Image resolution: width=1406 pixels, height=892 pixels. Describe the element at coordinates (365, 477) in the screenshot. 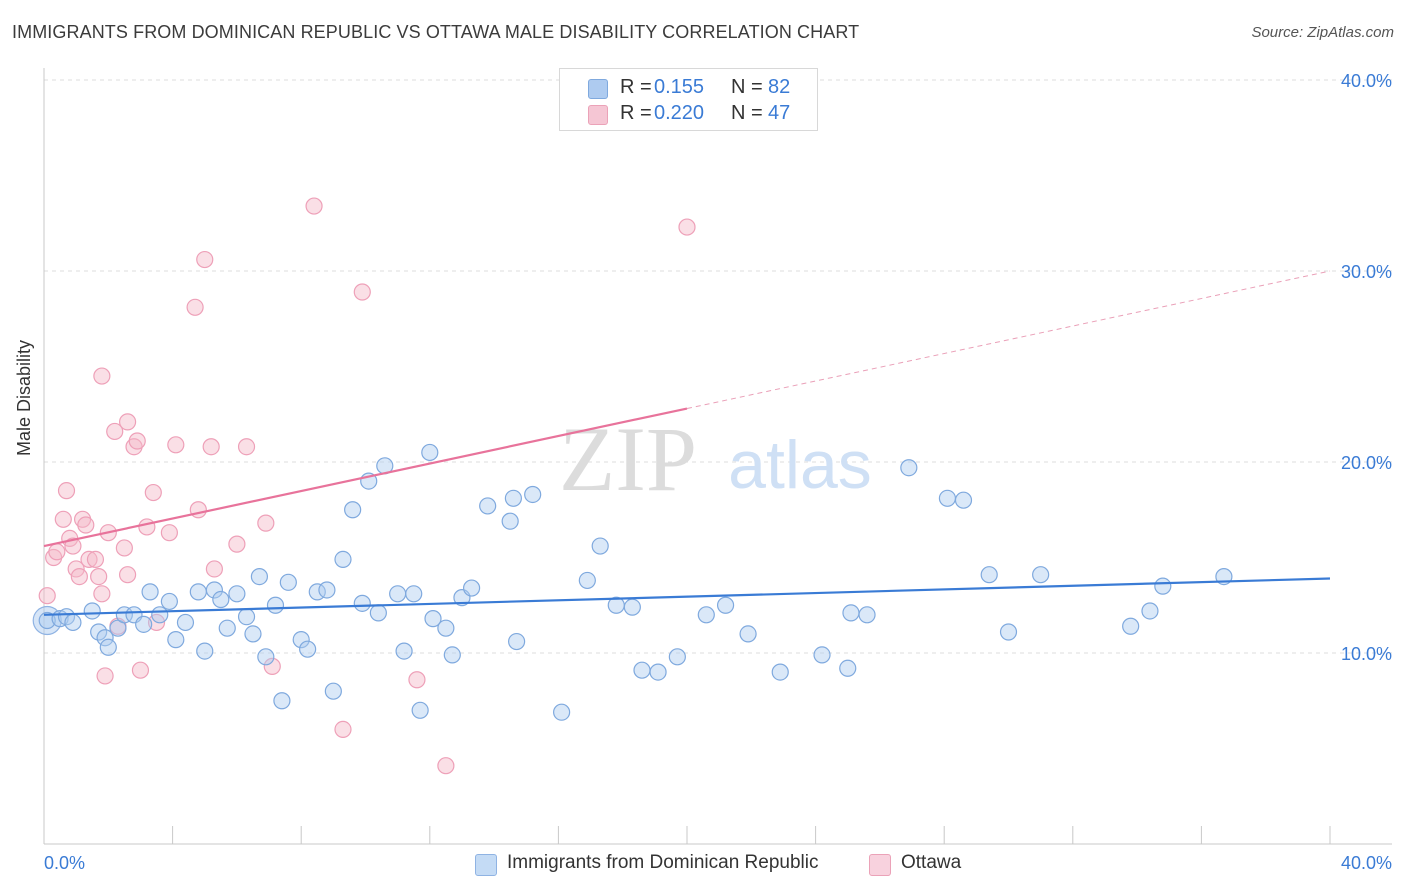

I see `ottawa-trend-line` at that location.